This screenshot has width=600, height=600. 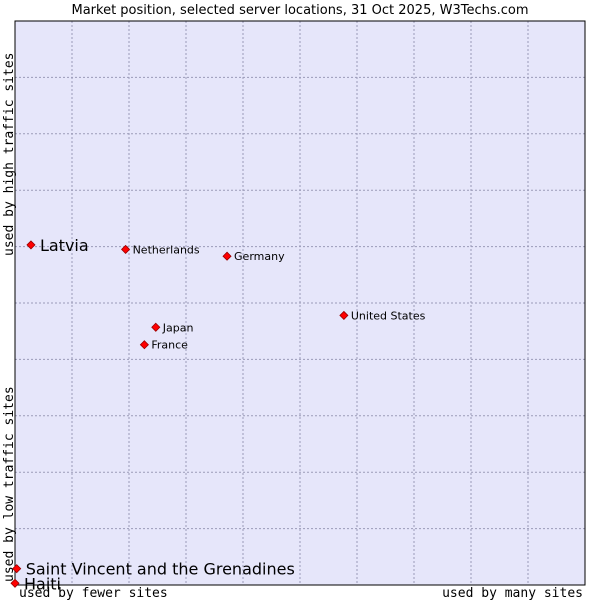 I want to click on point-netherlands: Netherlands, so click(x=160, y=249).